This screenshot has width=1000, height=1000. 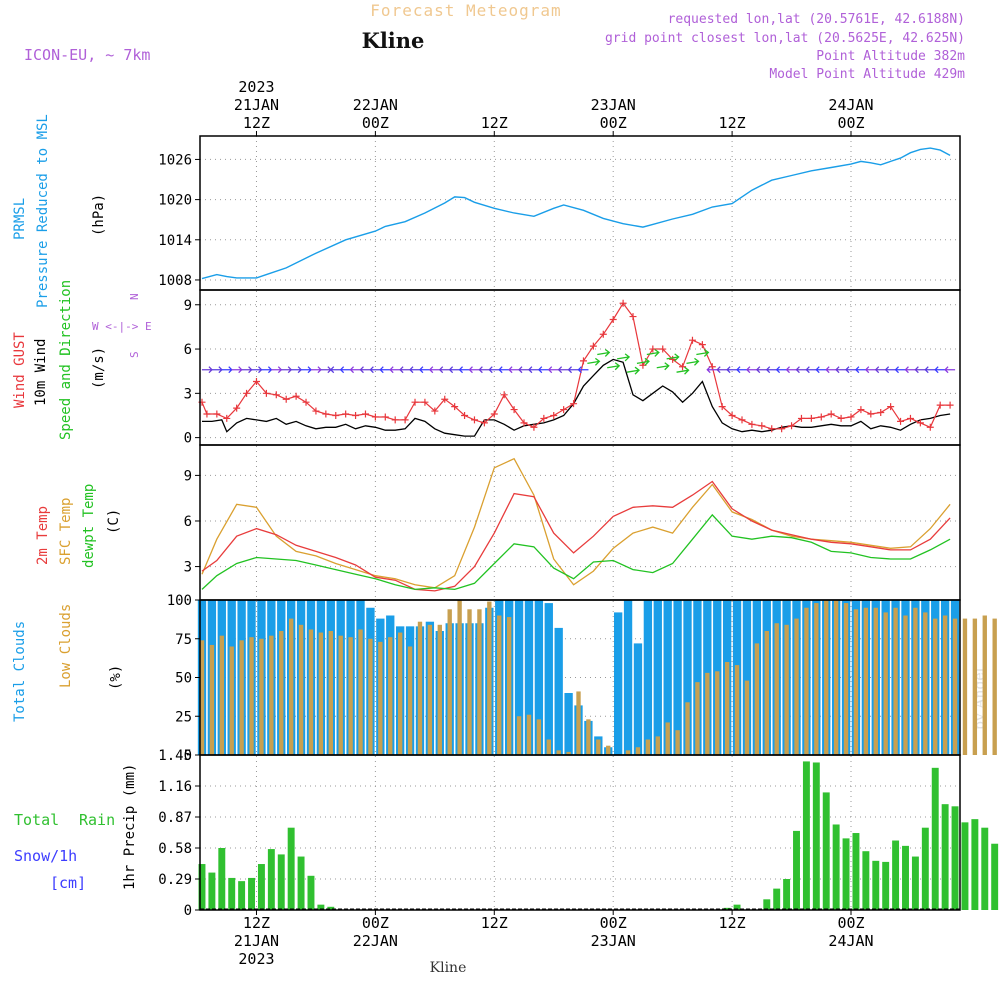 I want to click on requested-coords: requested lon,lat (20.5761E, 42.6188N), so click(x=816, y=19).